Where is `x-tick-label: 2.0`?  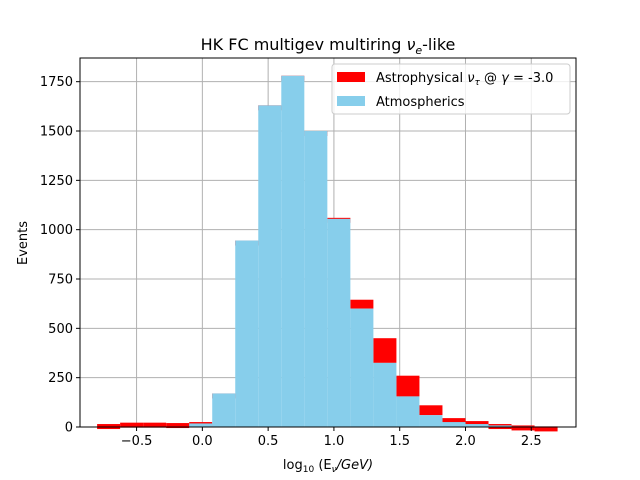
x-tick-label: 2.0 is located at coordinates (465, 441).